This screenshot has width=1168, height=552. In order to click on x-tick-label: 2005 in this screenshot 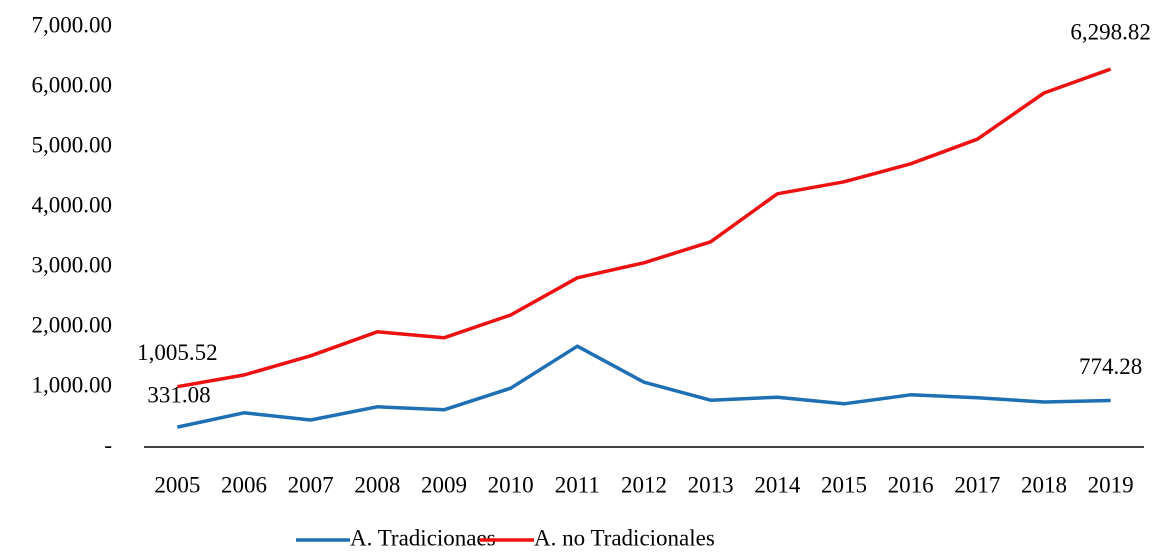, I will do `click(177, 484)`.